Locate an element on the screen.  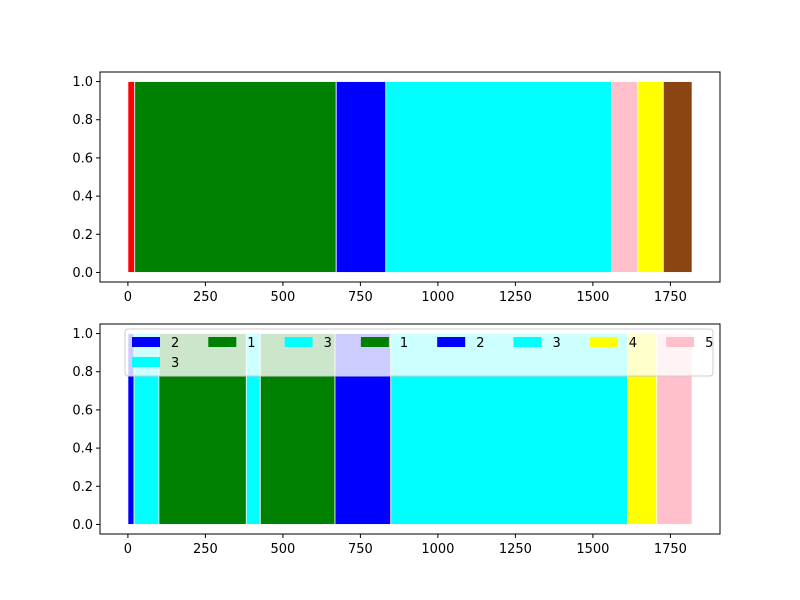
legend: 2 1 3 1 2 3 4 5 3 is located at coordinates (419, 352).